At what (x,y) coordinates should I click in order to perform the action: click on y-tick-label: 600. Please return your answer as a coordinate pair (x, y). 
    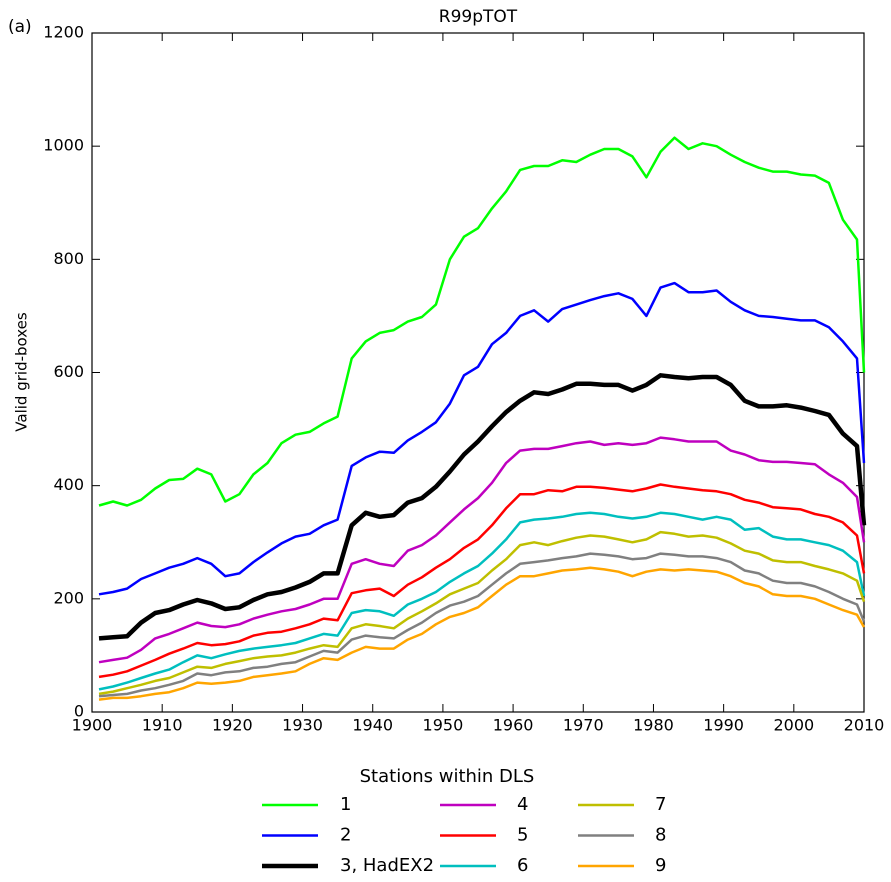
    Looking at the image, I should click on (68, 371).